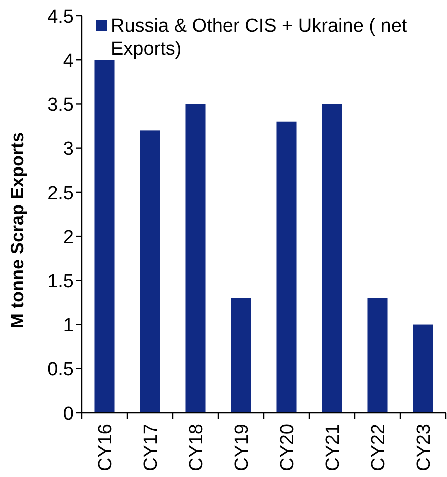 The image size is (447, 477). I want to click on x-tick-label: CY17, so click(151, 448).